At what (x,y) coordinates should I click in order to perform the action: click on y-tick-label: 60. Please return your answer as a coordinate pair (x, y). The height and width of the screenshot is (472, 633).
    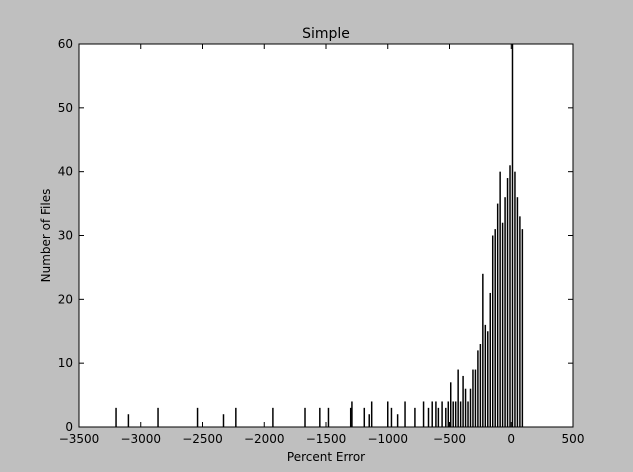
    Looking at the image, I should click on (65, 44).